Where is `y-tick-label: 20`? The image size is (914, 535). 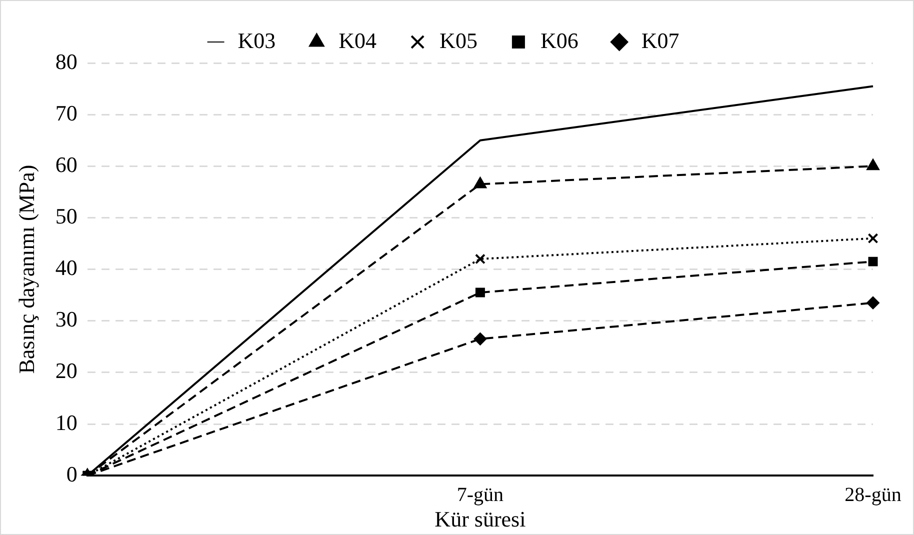 y-tick-label: 20 is located at coordinates (66, 371).